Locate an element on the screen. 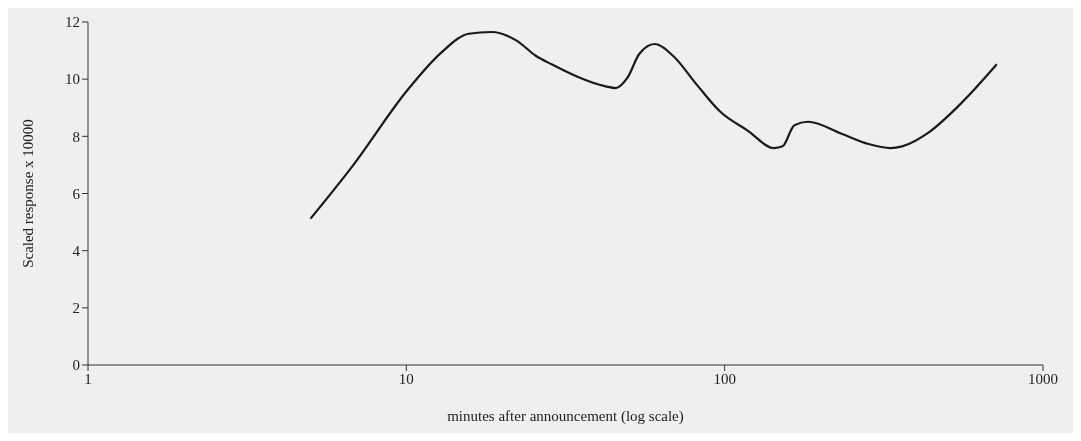  x-axis-title: minutes after announcement (log scale) is located at coordinates (565, 416).